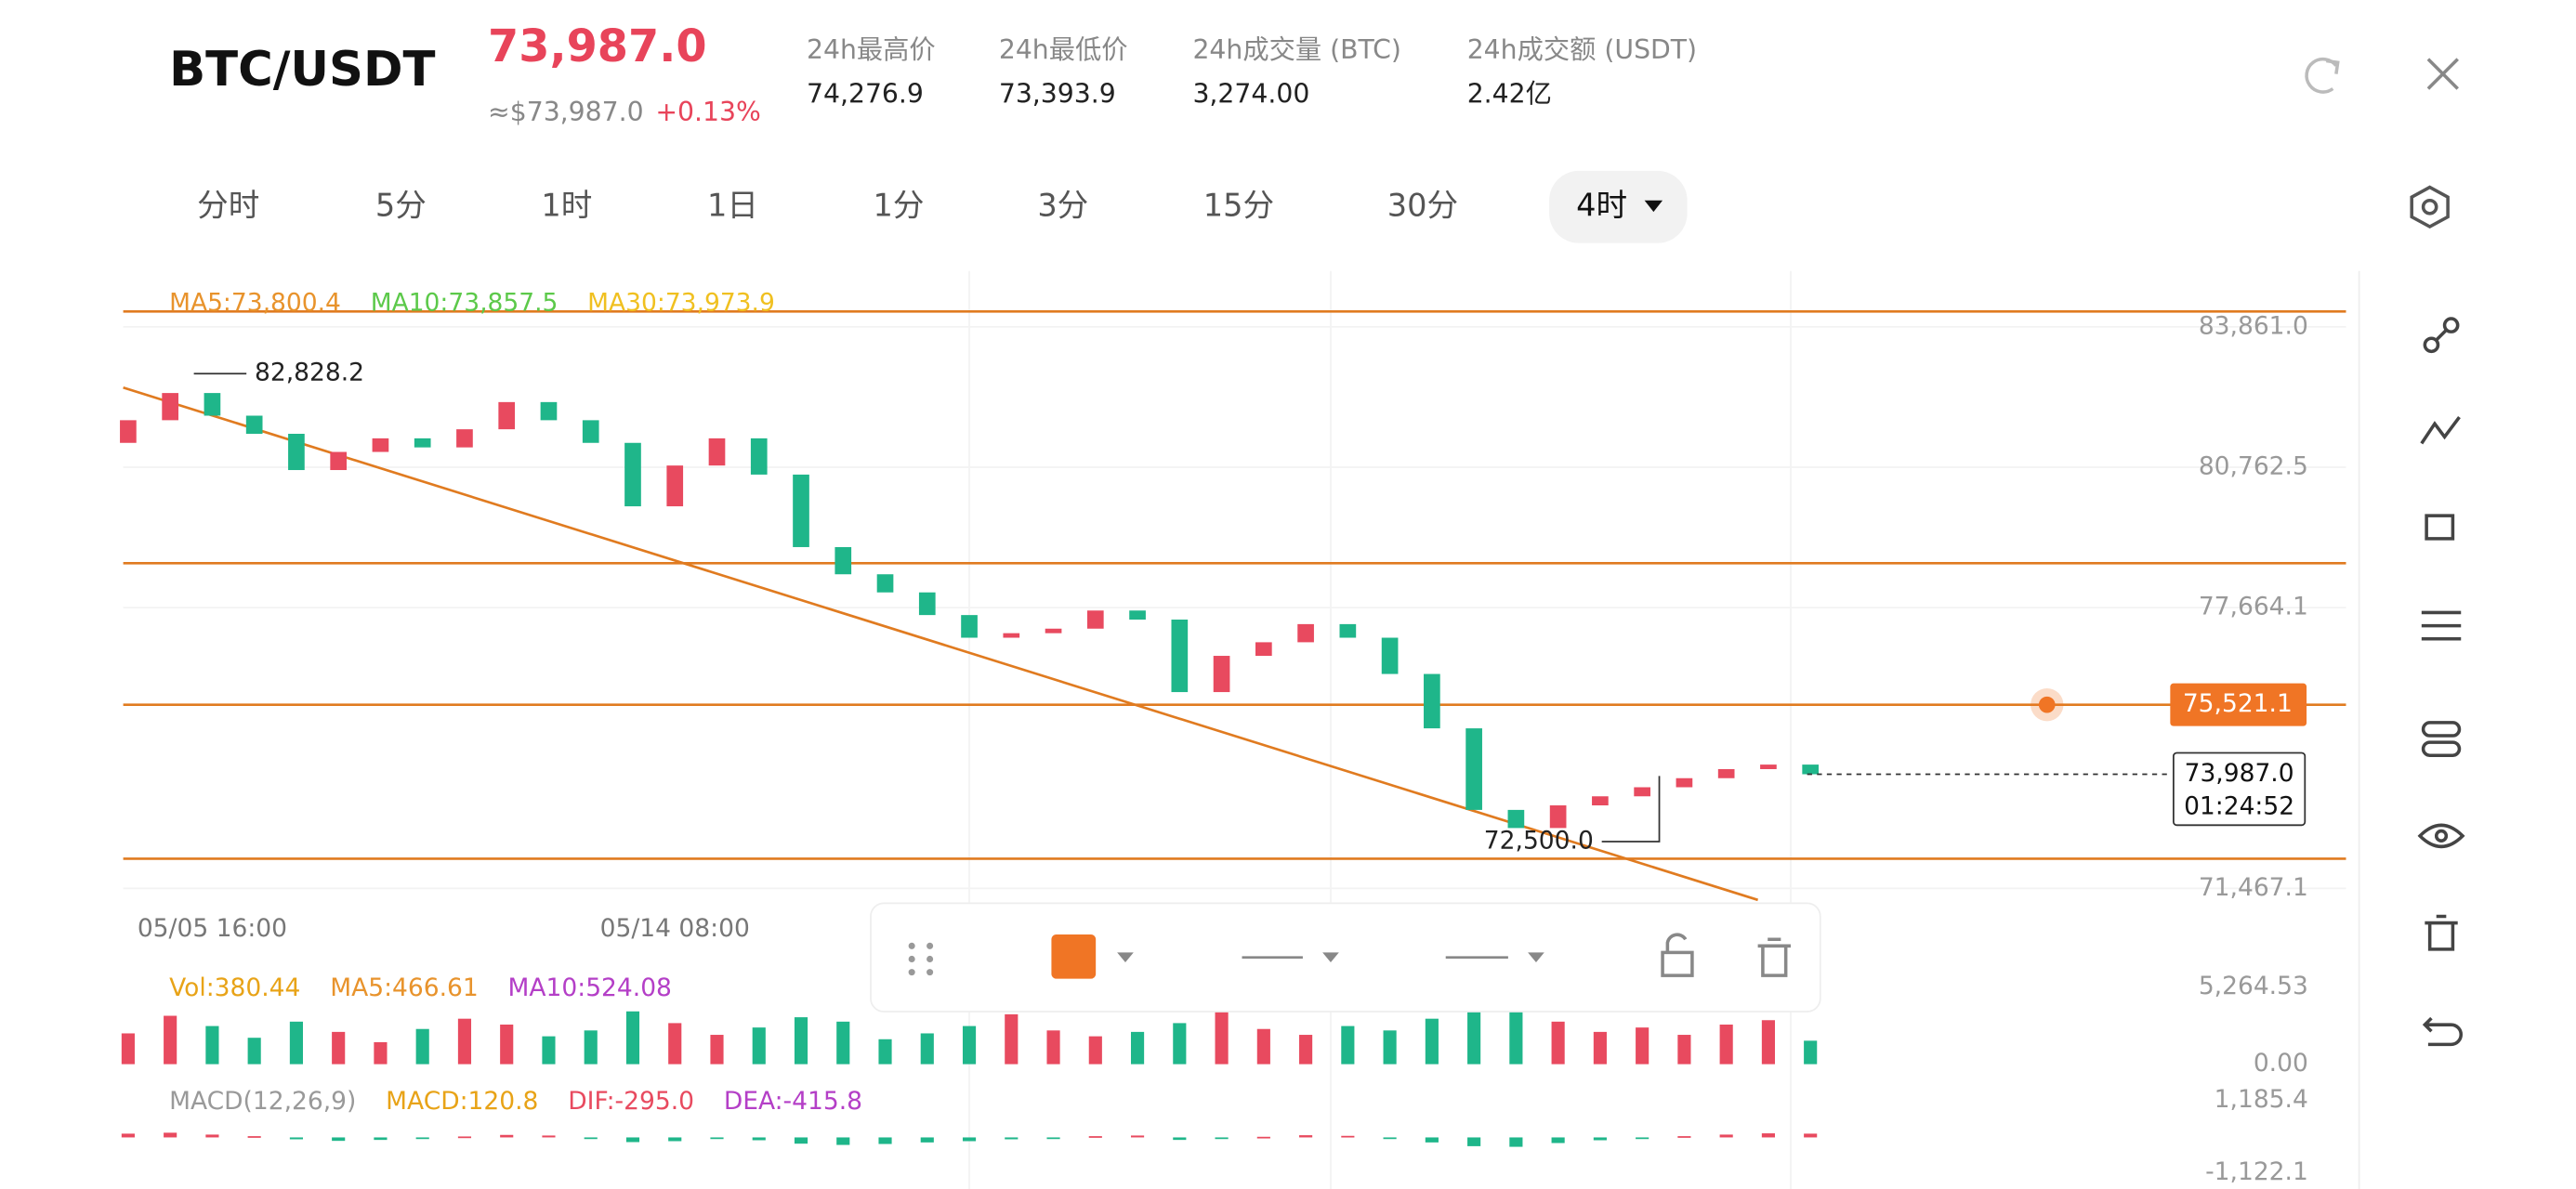 The width and height of the screenshot is (2576, 1189). Describe the element at coordinates (871, 49) in the screenshot. I see `stat-label: 24h最高价` at that location.